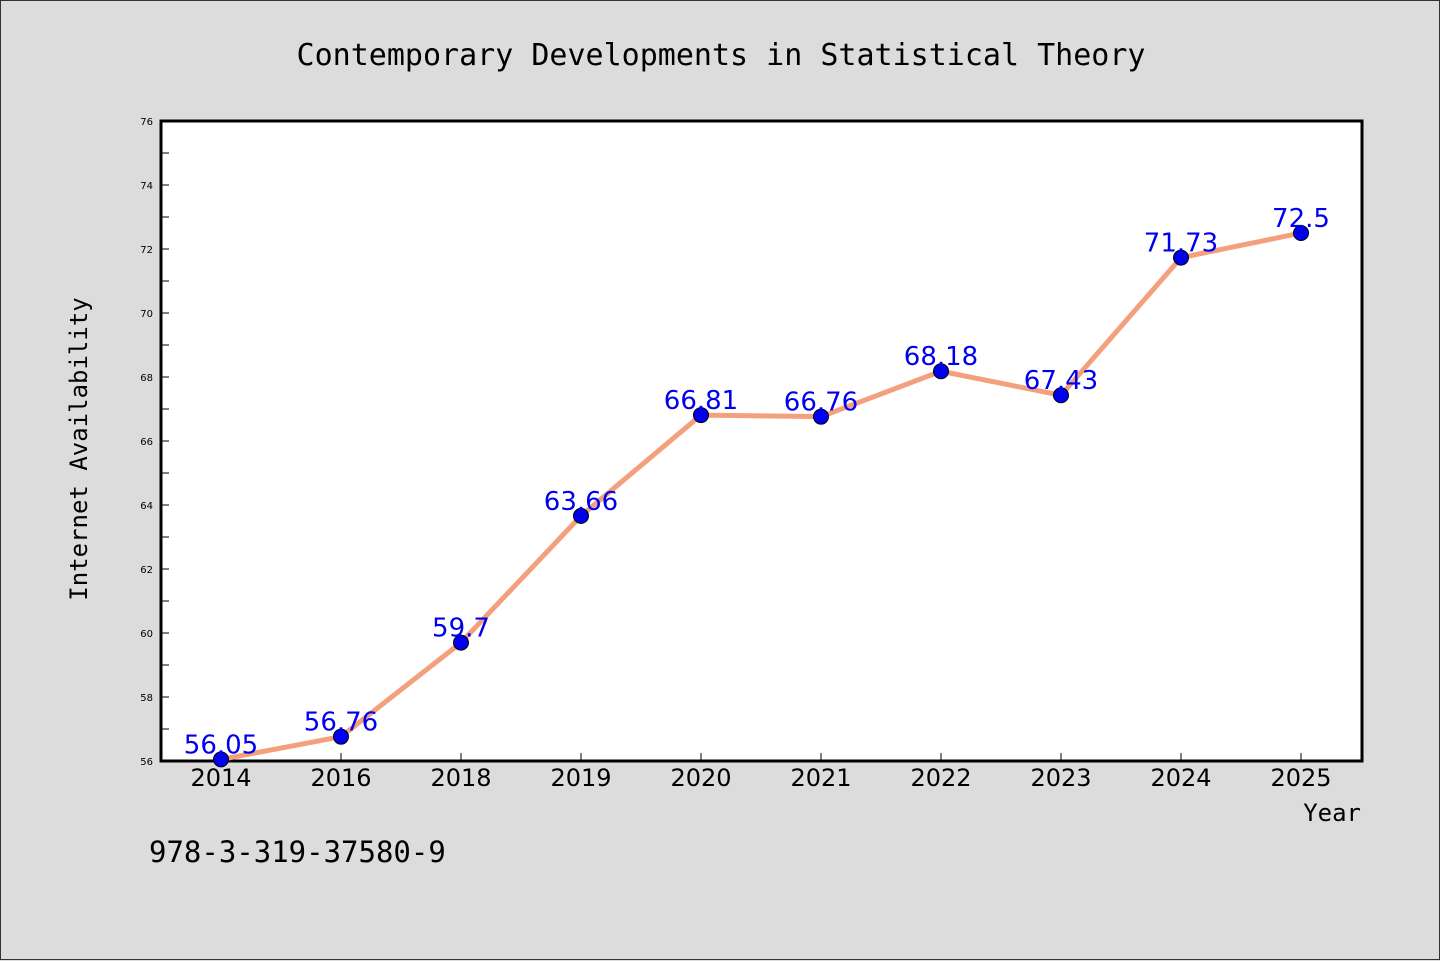 The height and width of the screenshot is (961, 1440). I want to click on y-tick-label: 62, so click(146, 570).